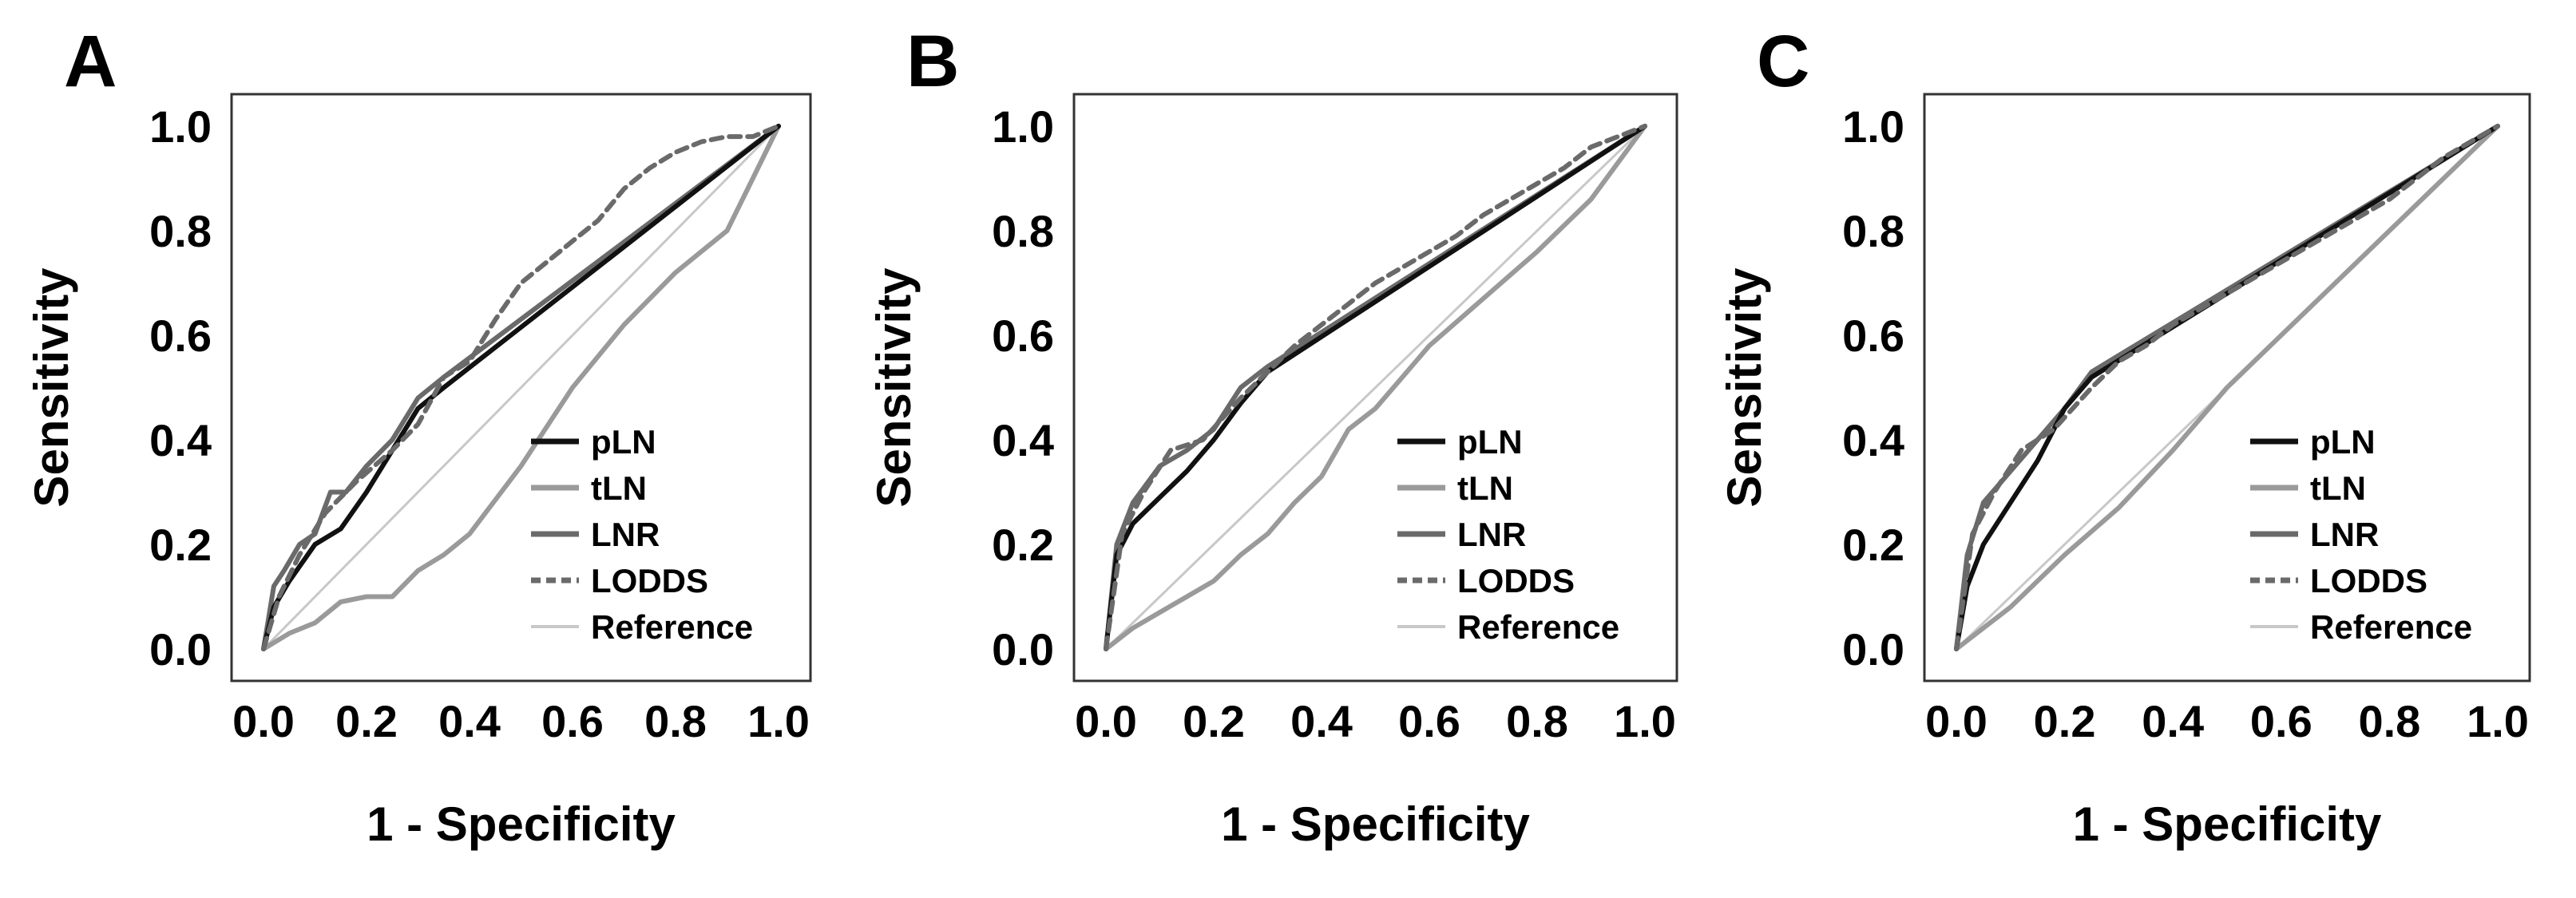  What do you see at coordinates (932, 61) in the screenshot?
I see `panel-letter: B` at bounding box center [932, 61].